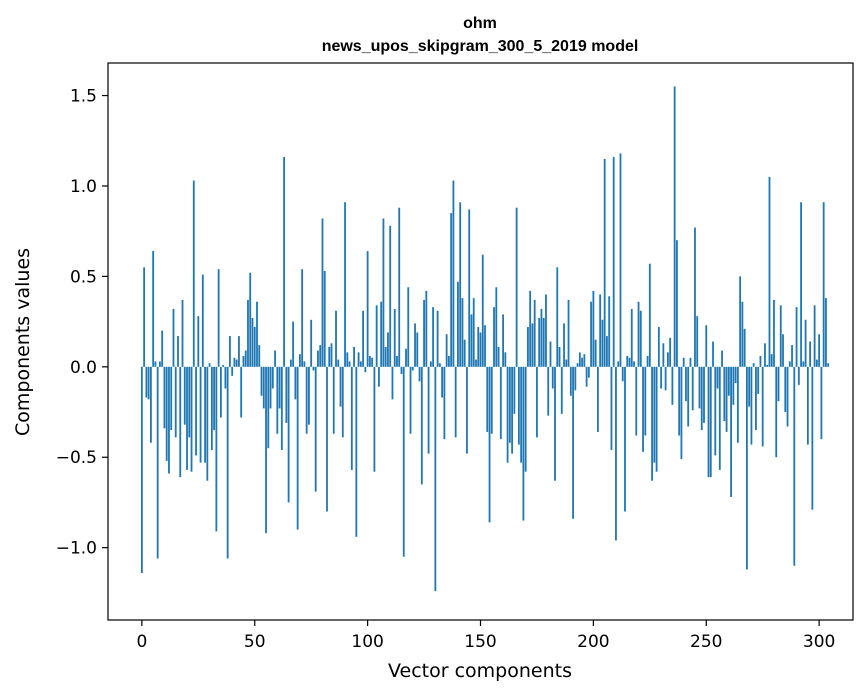 This screenshot has height=700, width=867. I want to click on y-tick-label: −1.0, so click(76, 549).